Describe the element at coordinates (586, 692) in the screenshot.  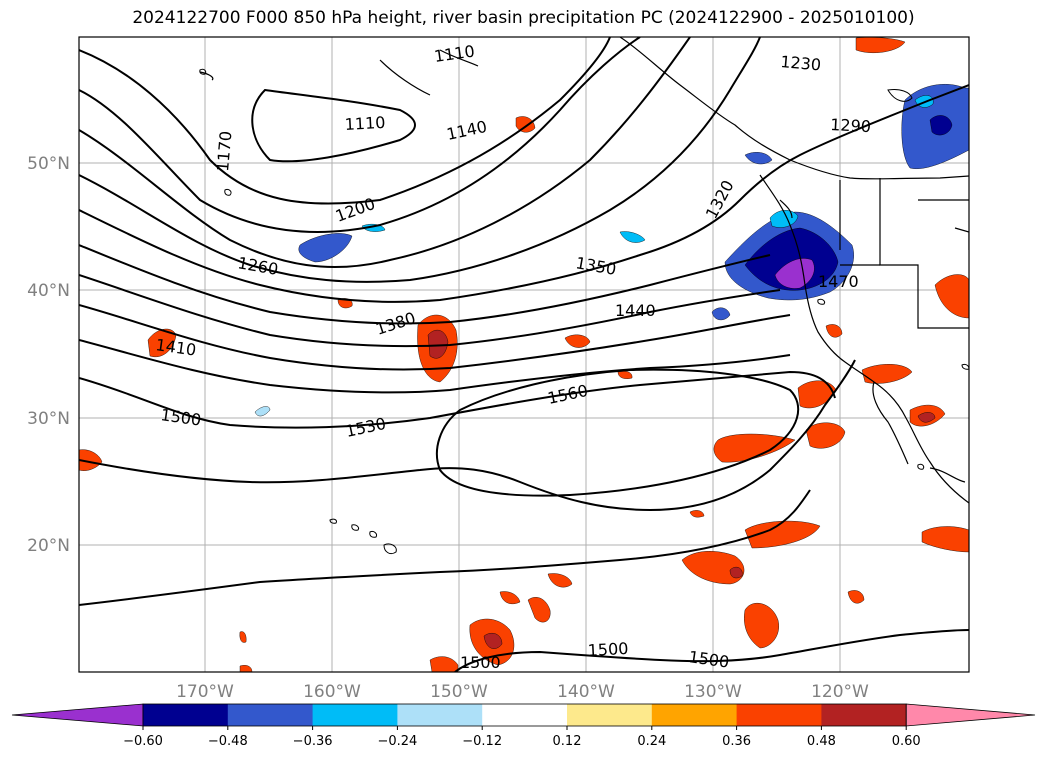
I see `lon-label: 140°W` at that location.